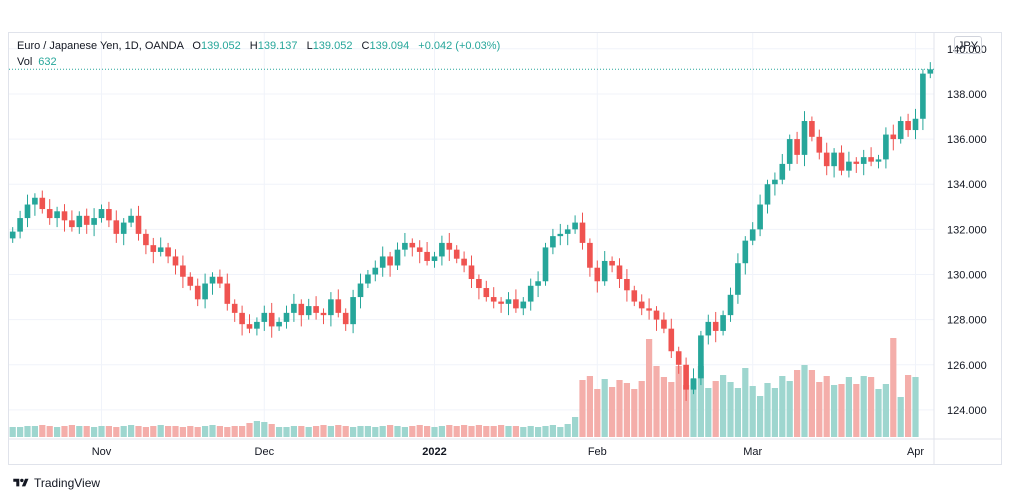  I want to click on low-value: 139.052, so click(332, 46).